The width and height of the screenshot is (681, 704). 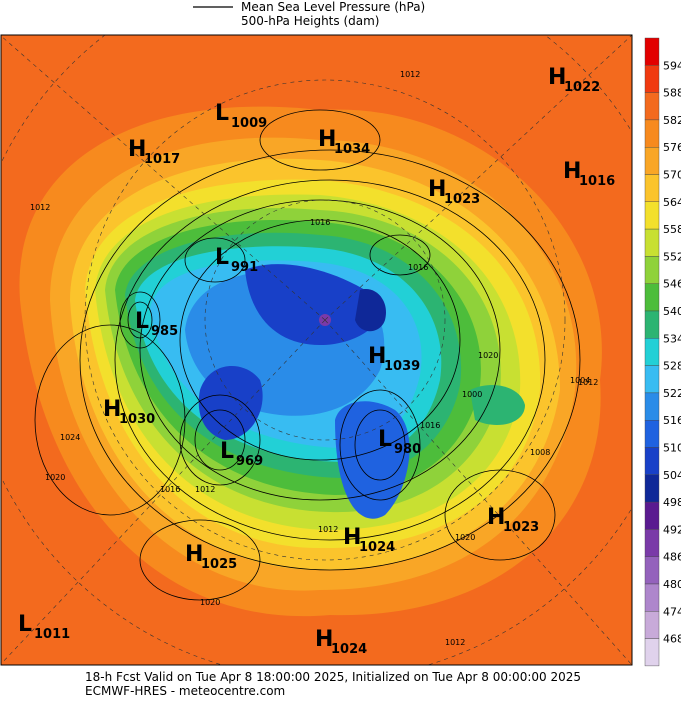 I want to click on colorbar-label: 552, so click(x=672, y=256).